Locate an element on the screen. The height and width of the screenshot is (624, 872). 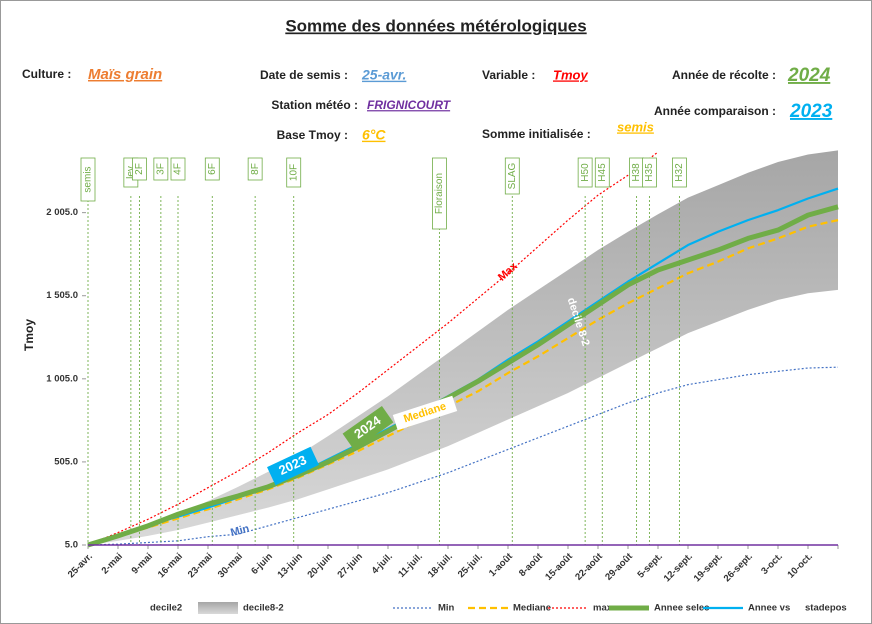
legend-label: decile2 is located at coordinates (166, 608).